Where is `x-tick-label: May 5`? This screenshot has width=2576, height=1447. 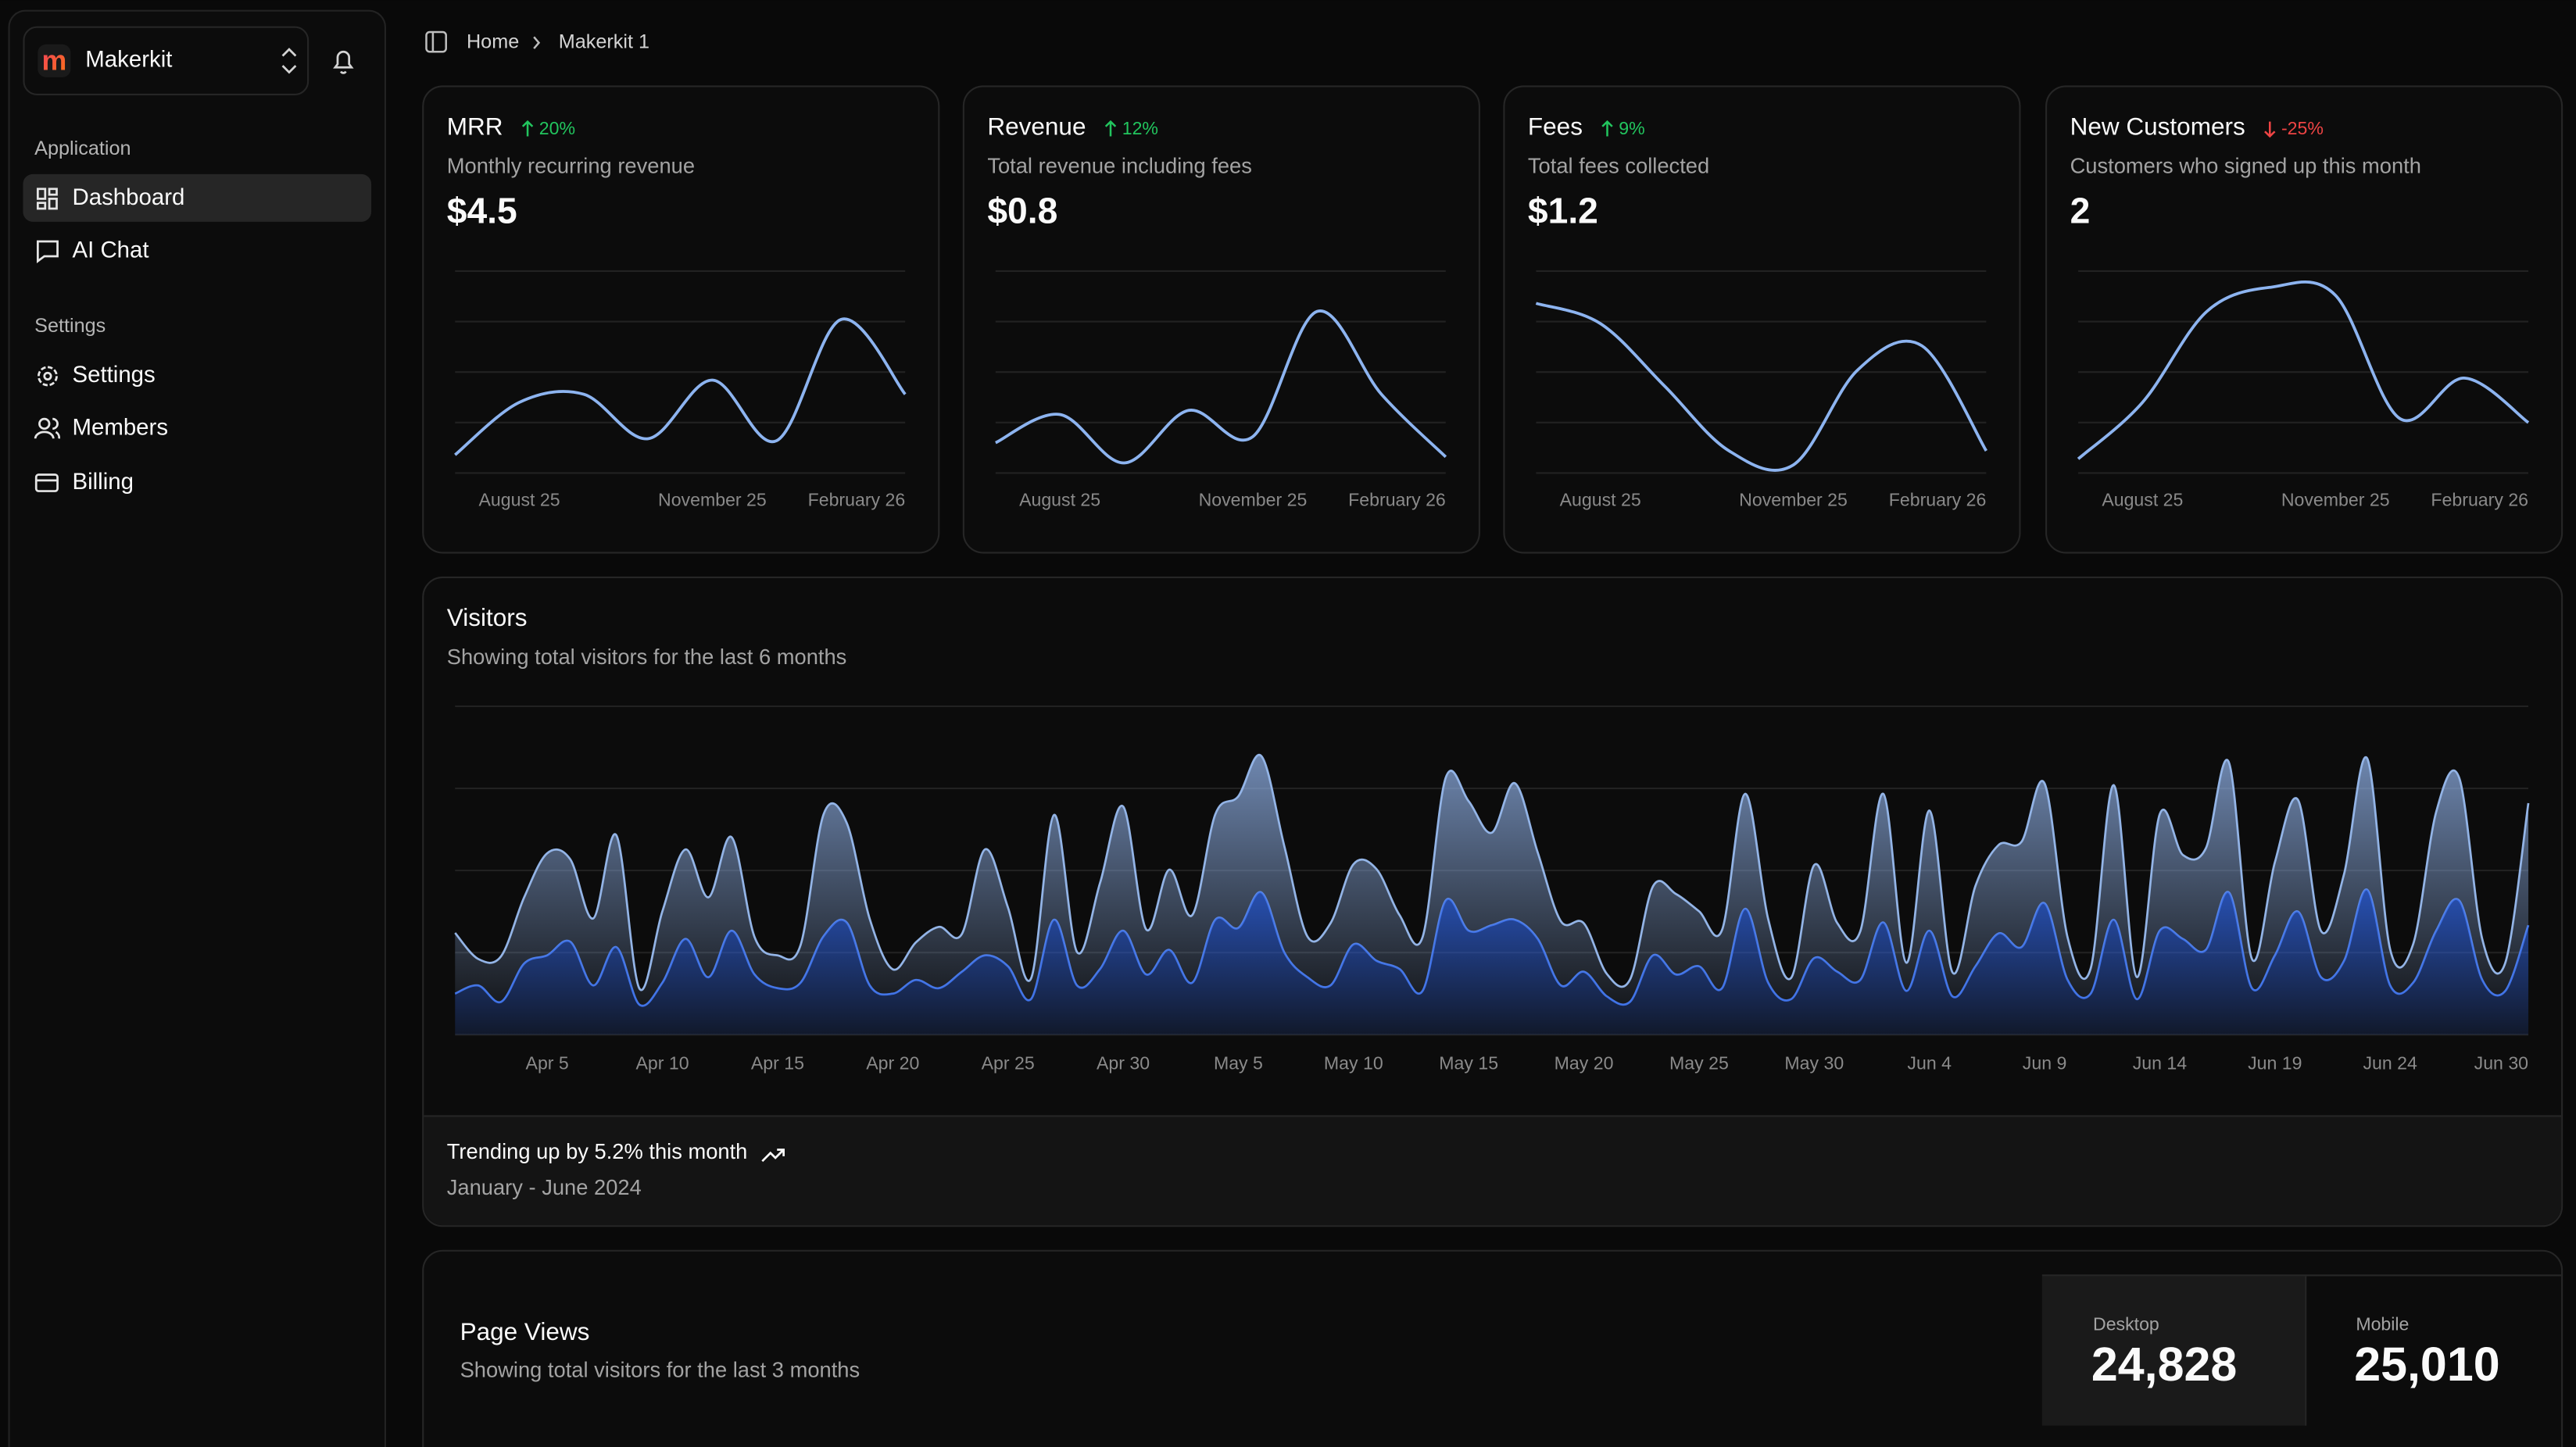 x-tick-label: May 5 is located at coordinates (1238, 1062).